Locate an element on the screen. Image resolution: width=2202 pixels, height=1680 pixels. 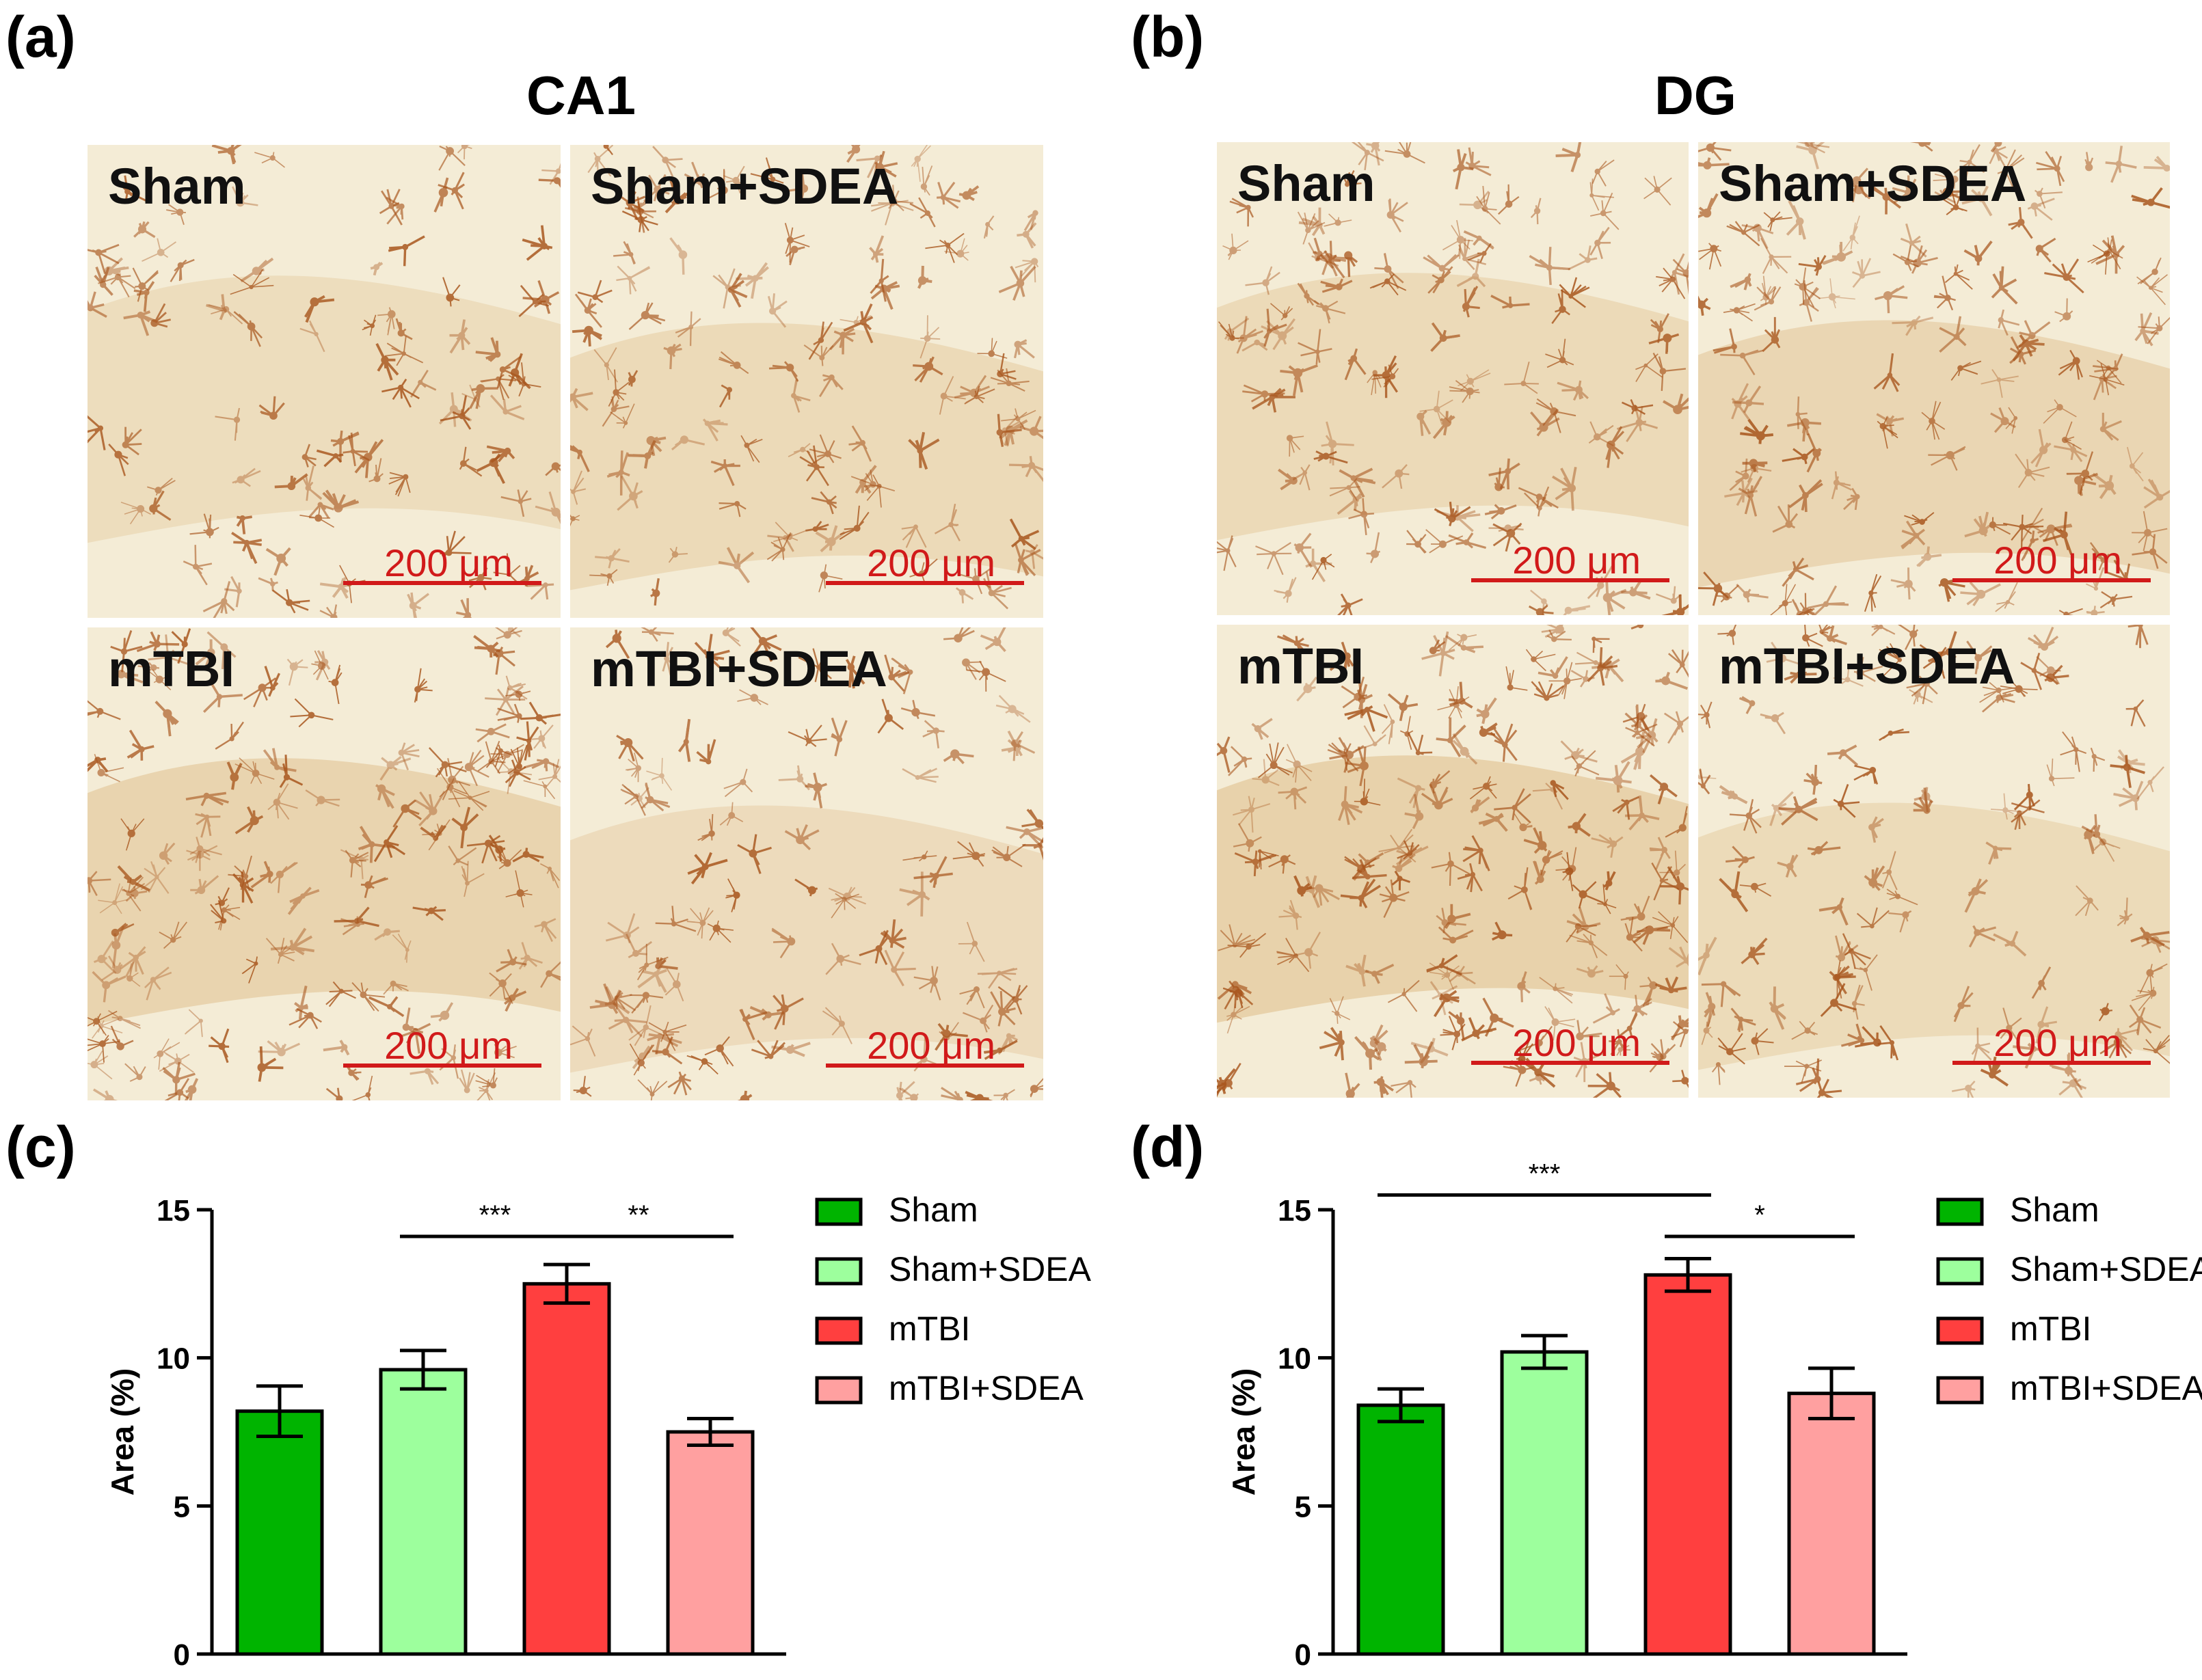
micrograph-b-sham-plus-sdea: Sham+SDEA 200 μm is located at coordinates (1934, 378).